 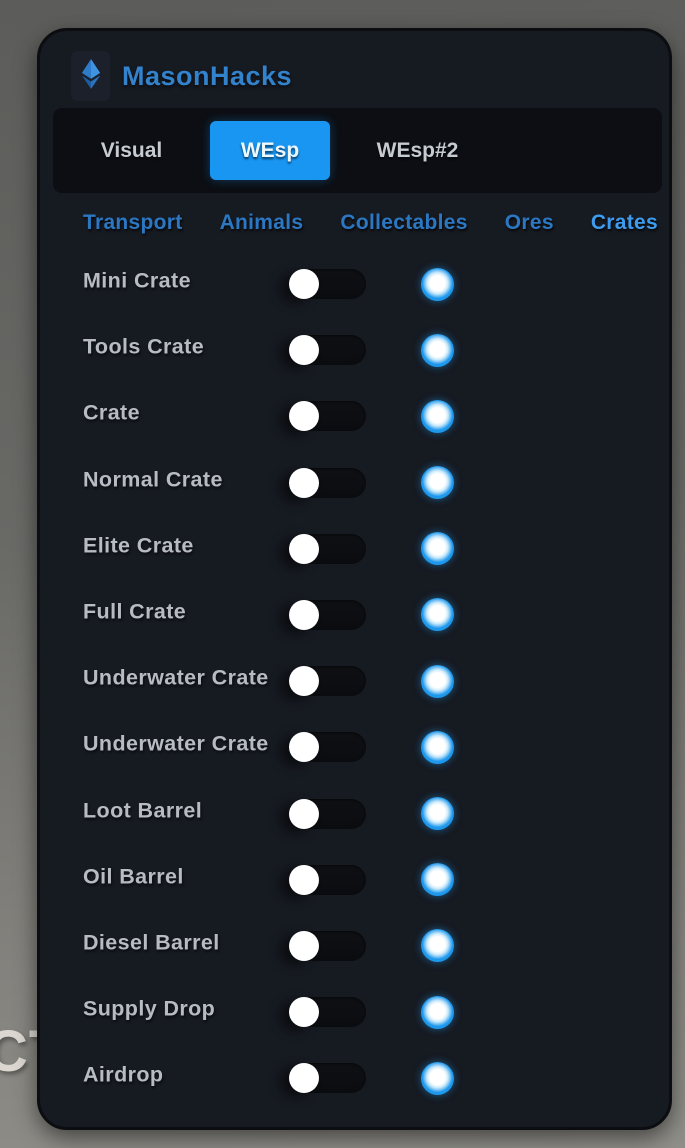 What do you see at coordinates (327, 548) in the screenshot?
I see `elite-crate-toggle` at bounding box center [327, 548].